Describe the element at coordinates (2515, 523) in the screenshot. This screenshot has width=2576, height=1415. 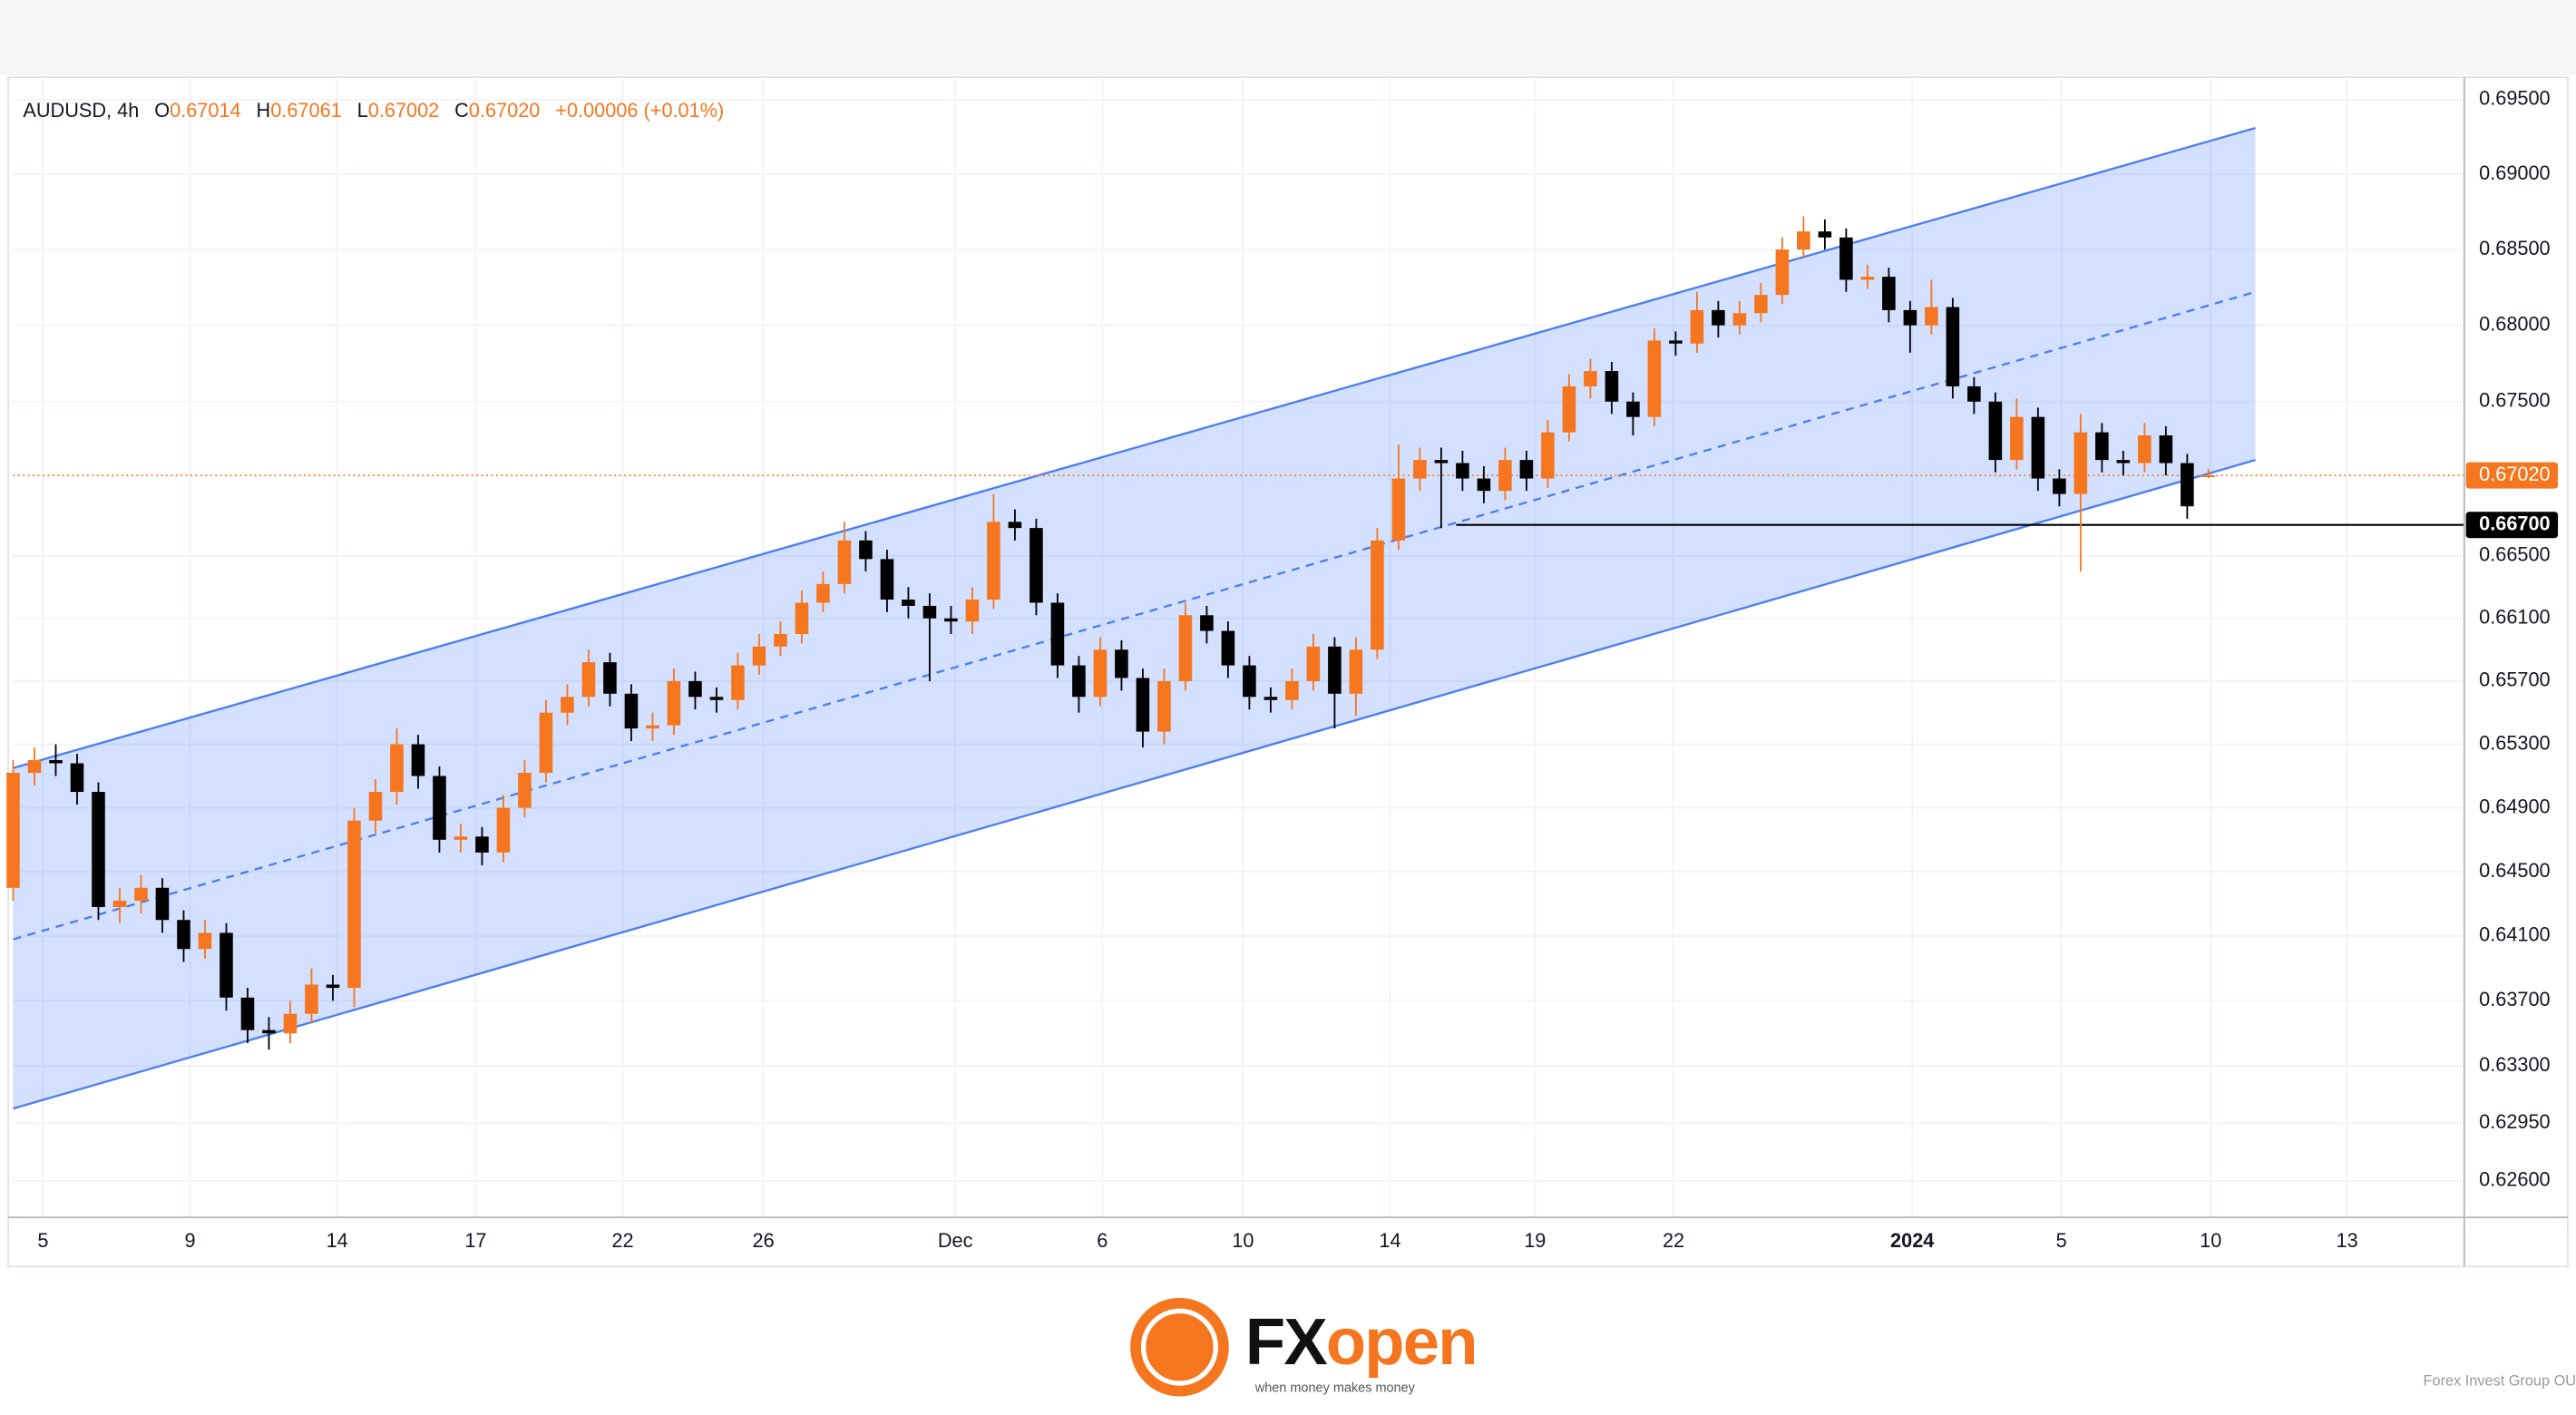
I see `hline-label: 0.66700` at that location.